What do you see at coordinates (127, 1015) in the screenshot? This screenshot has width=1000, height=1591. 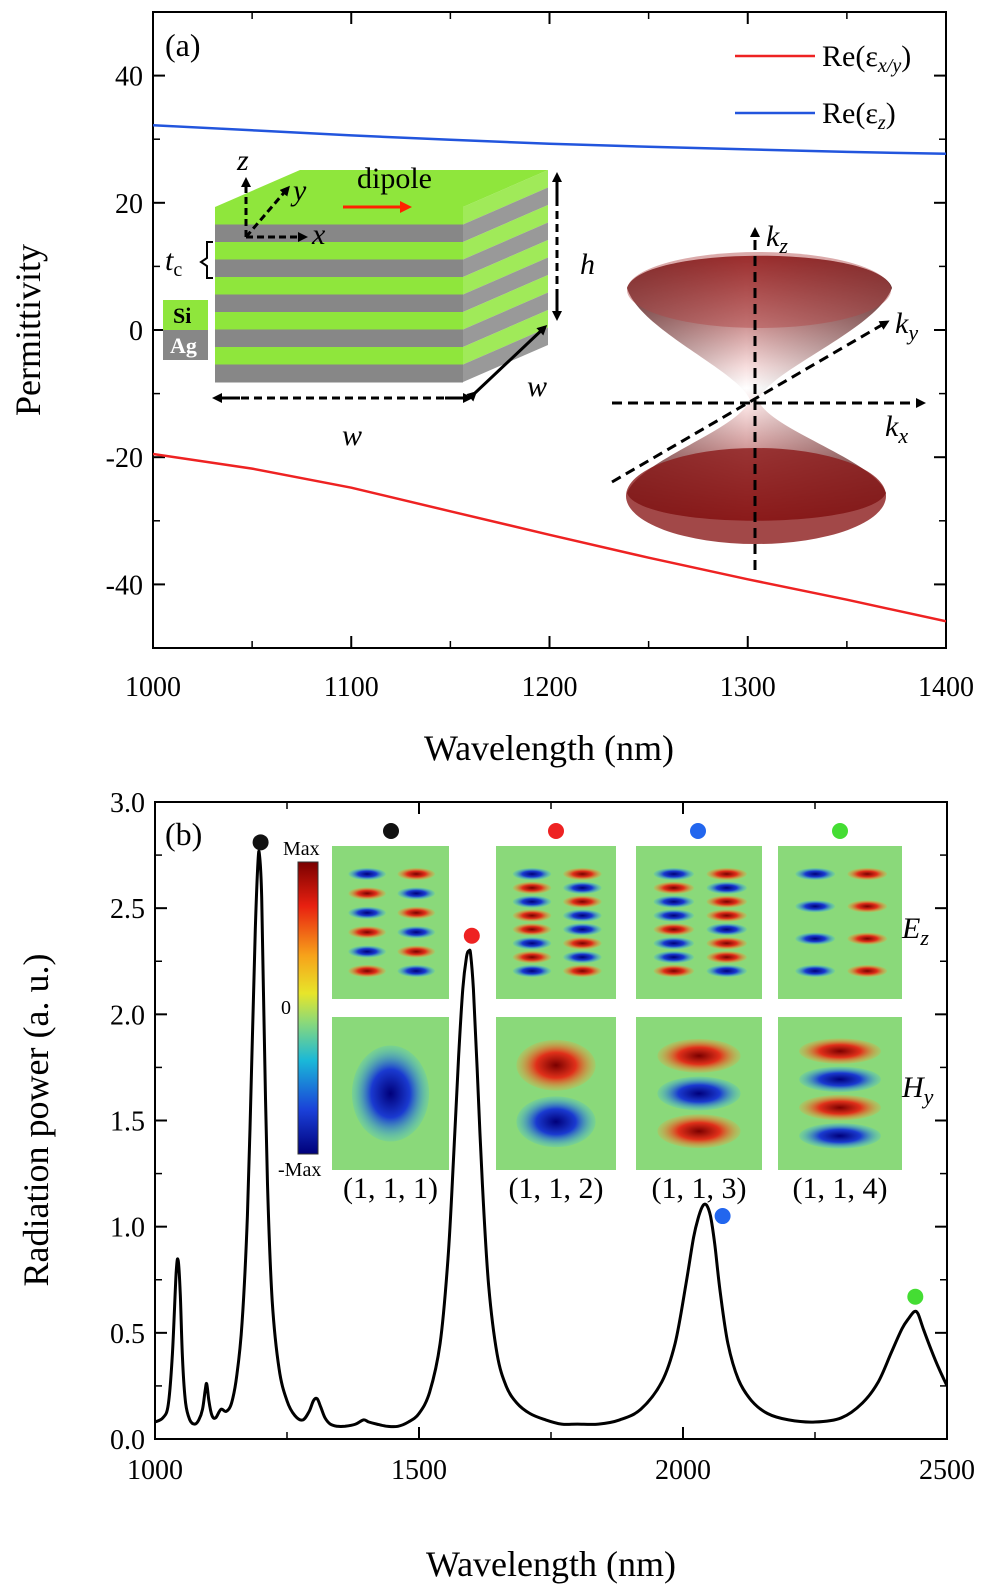 I see `y-tick-label-b: 2.0` at bounding box center [127, 1015].